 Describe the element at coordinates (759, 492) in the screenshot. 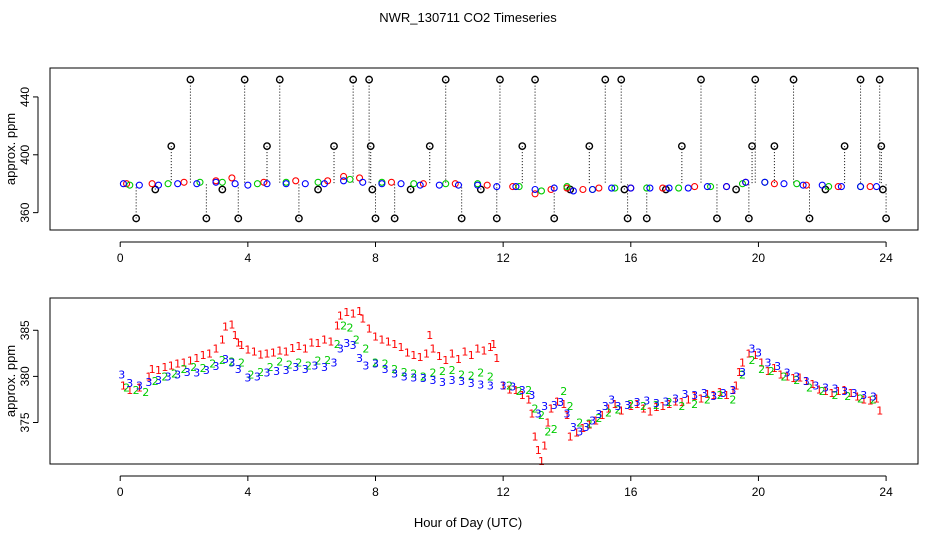

I see `bottom-x-tick-label: 20` at that location.